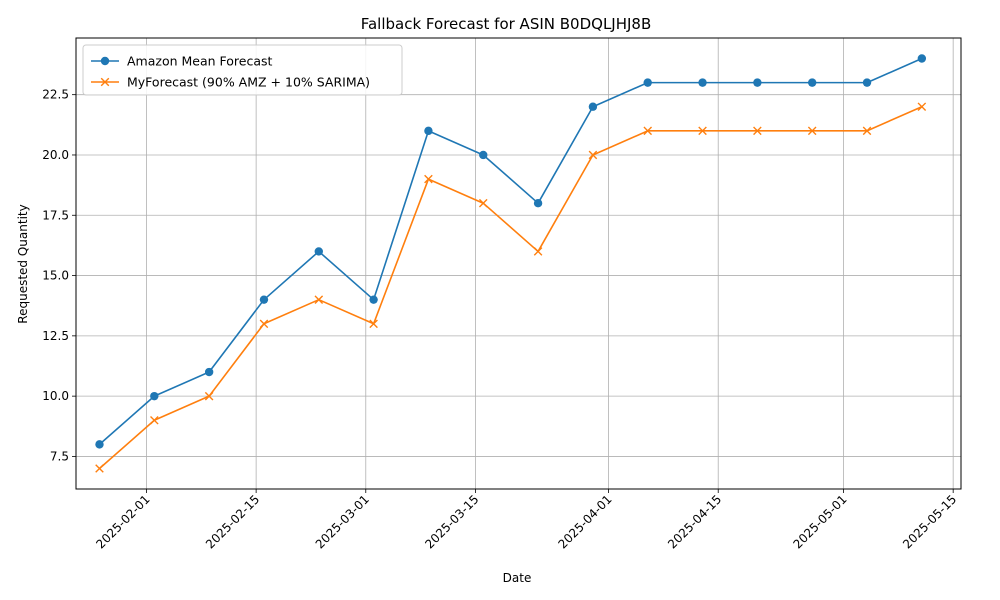  What do you see at coordinates (55, 276) in the screenshot?
I see `y-tick-label: 15.0` at bounding box center [55, 276].